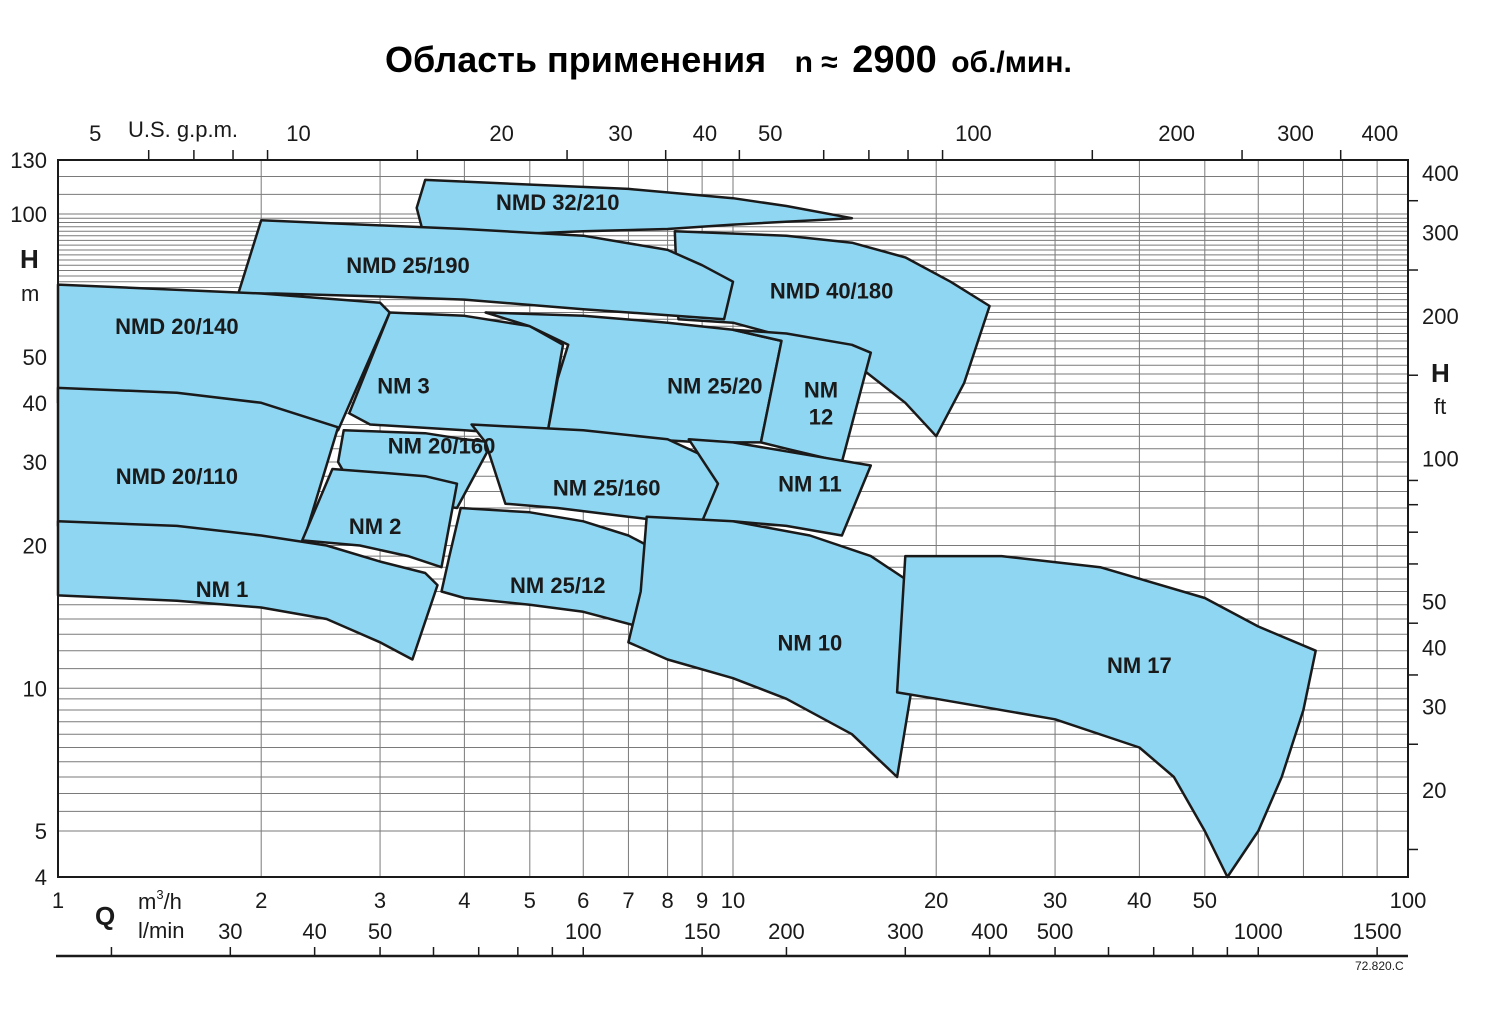 This screenshot has width=1500, height=1009. What do you see at coordinates (607, 488) in the screenshot?
I see `region-label: NM 25/160` at bounding box center [607, 488].